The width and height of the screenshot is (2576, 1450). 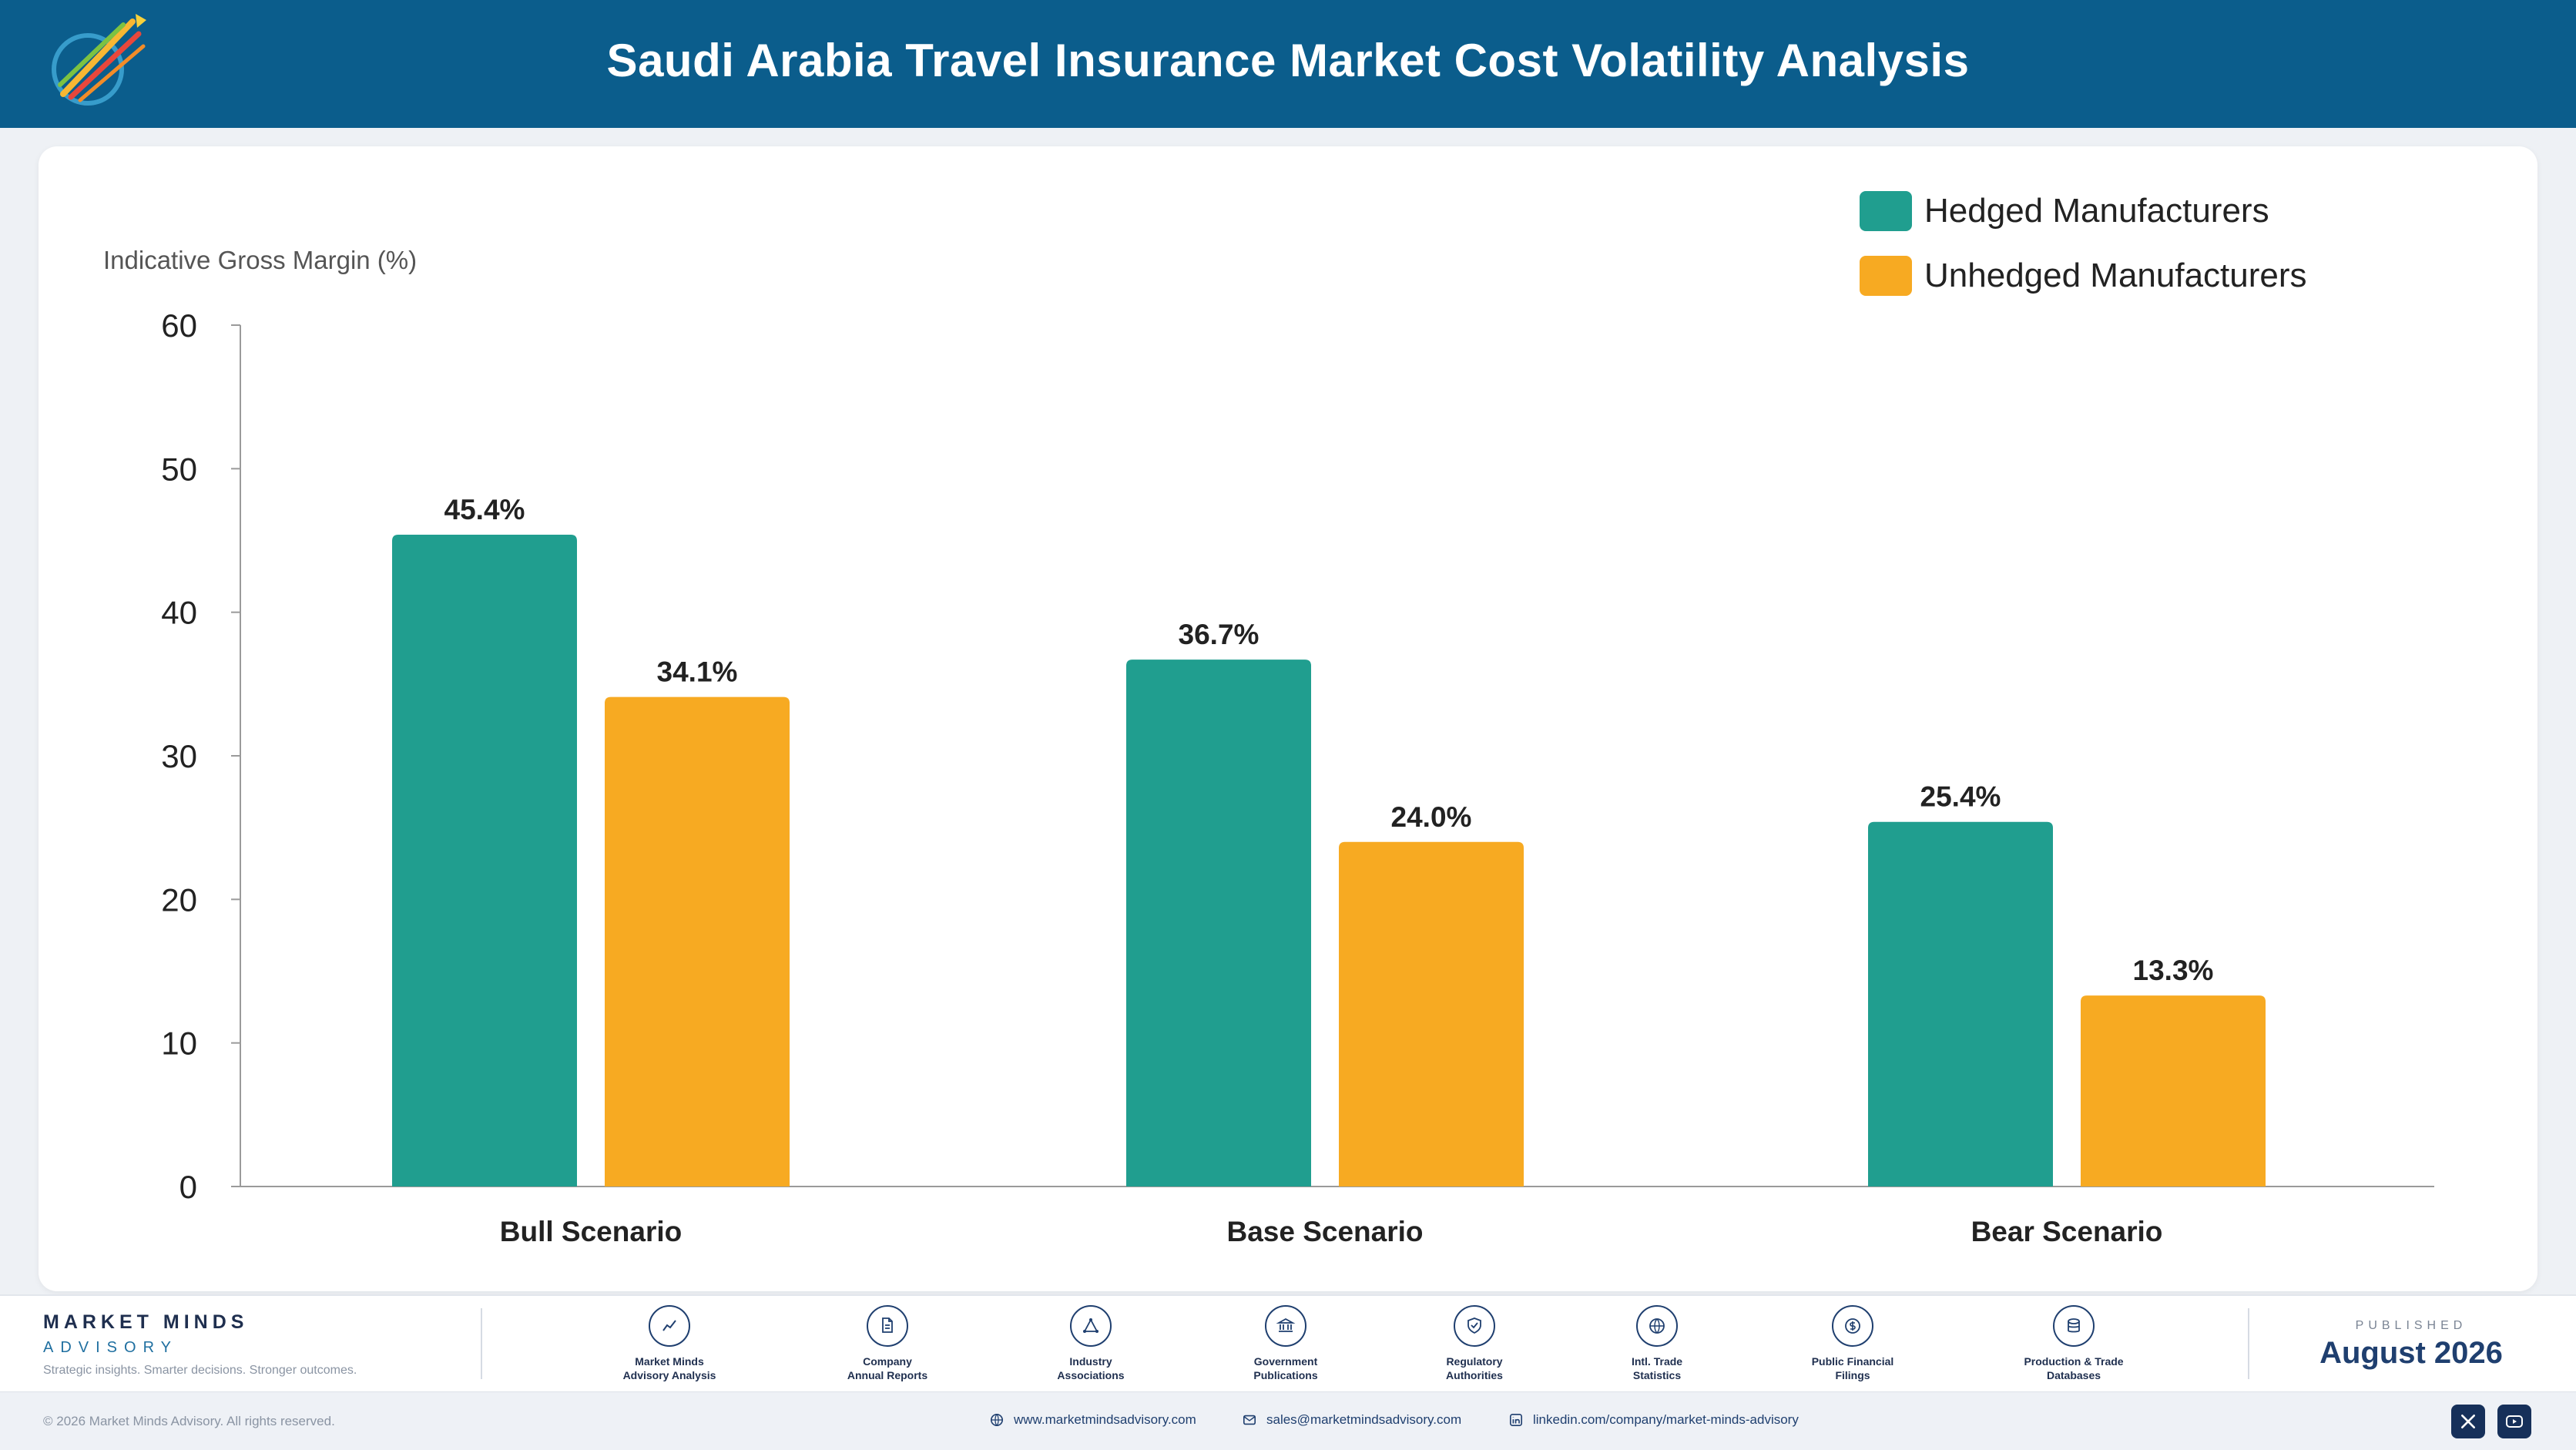 I want to click on bar-value-label: 25.4%, so click(x=1960, y=797).